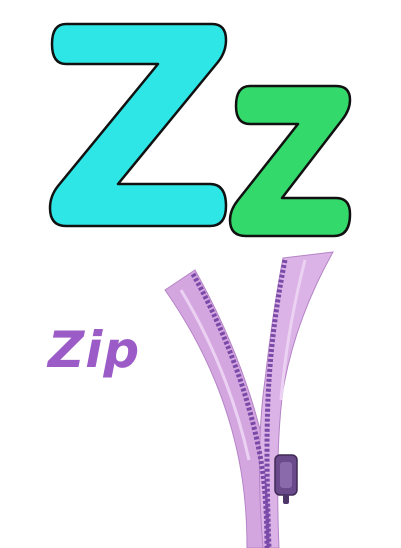 This screenshot has height=548, width=401. Describe the element at coordinates (286, 479) in the screenshot. I see `zipper-slider` at that location.